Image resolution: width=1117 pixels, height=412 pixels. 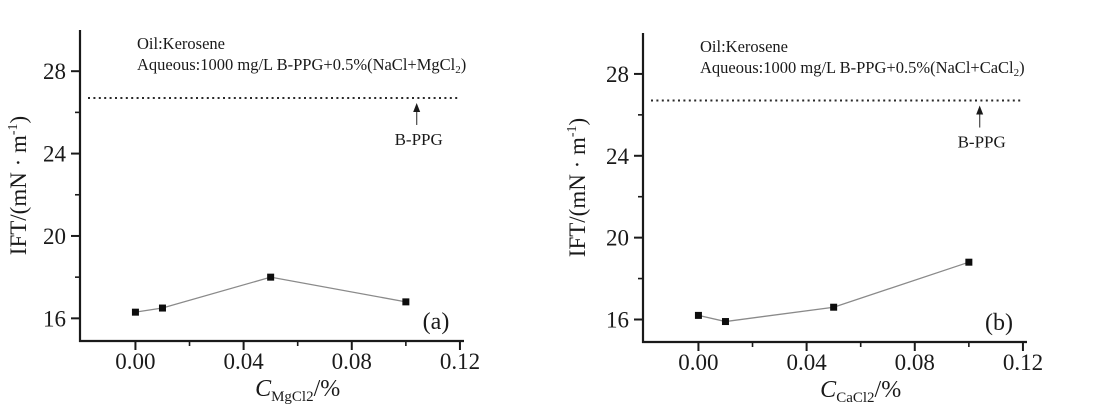 I want to click on panel-letter: (b), so click(x=999, y=323).